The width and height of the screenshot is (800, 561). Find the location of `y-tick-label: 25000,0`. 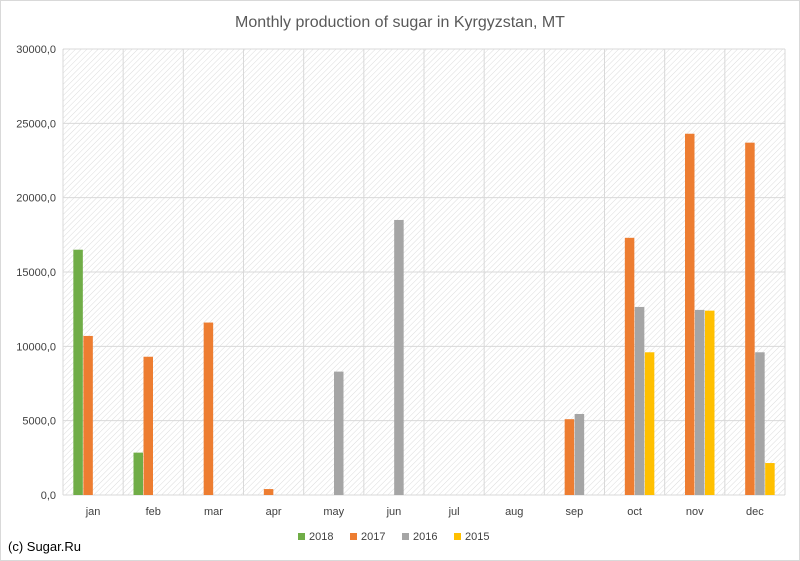

y-tick-label: 25000,0 is located at coordinates (36, 124).